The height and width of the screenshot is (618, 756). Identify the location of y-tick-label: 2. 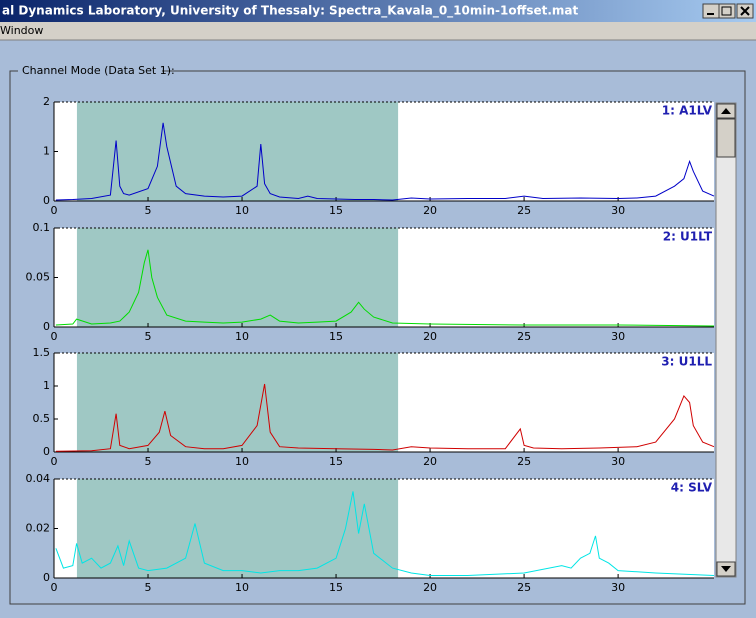
(46, 101).